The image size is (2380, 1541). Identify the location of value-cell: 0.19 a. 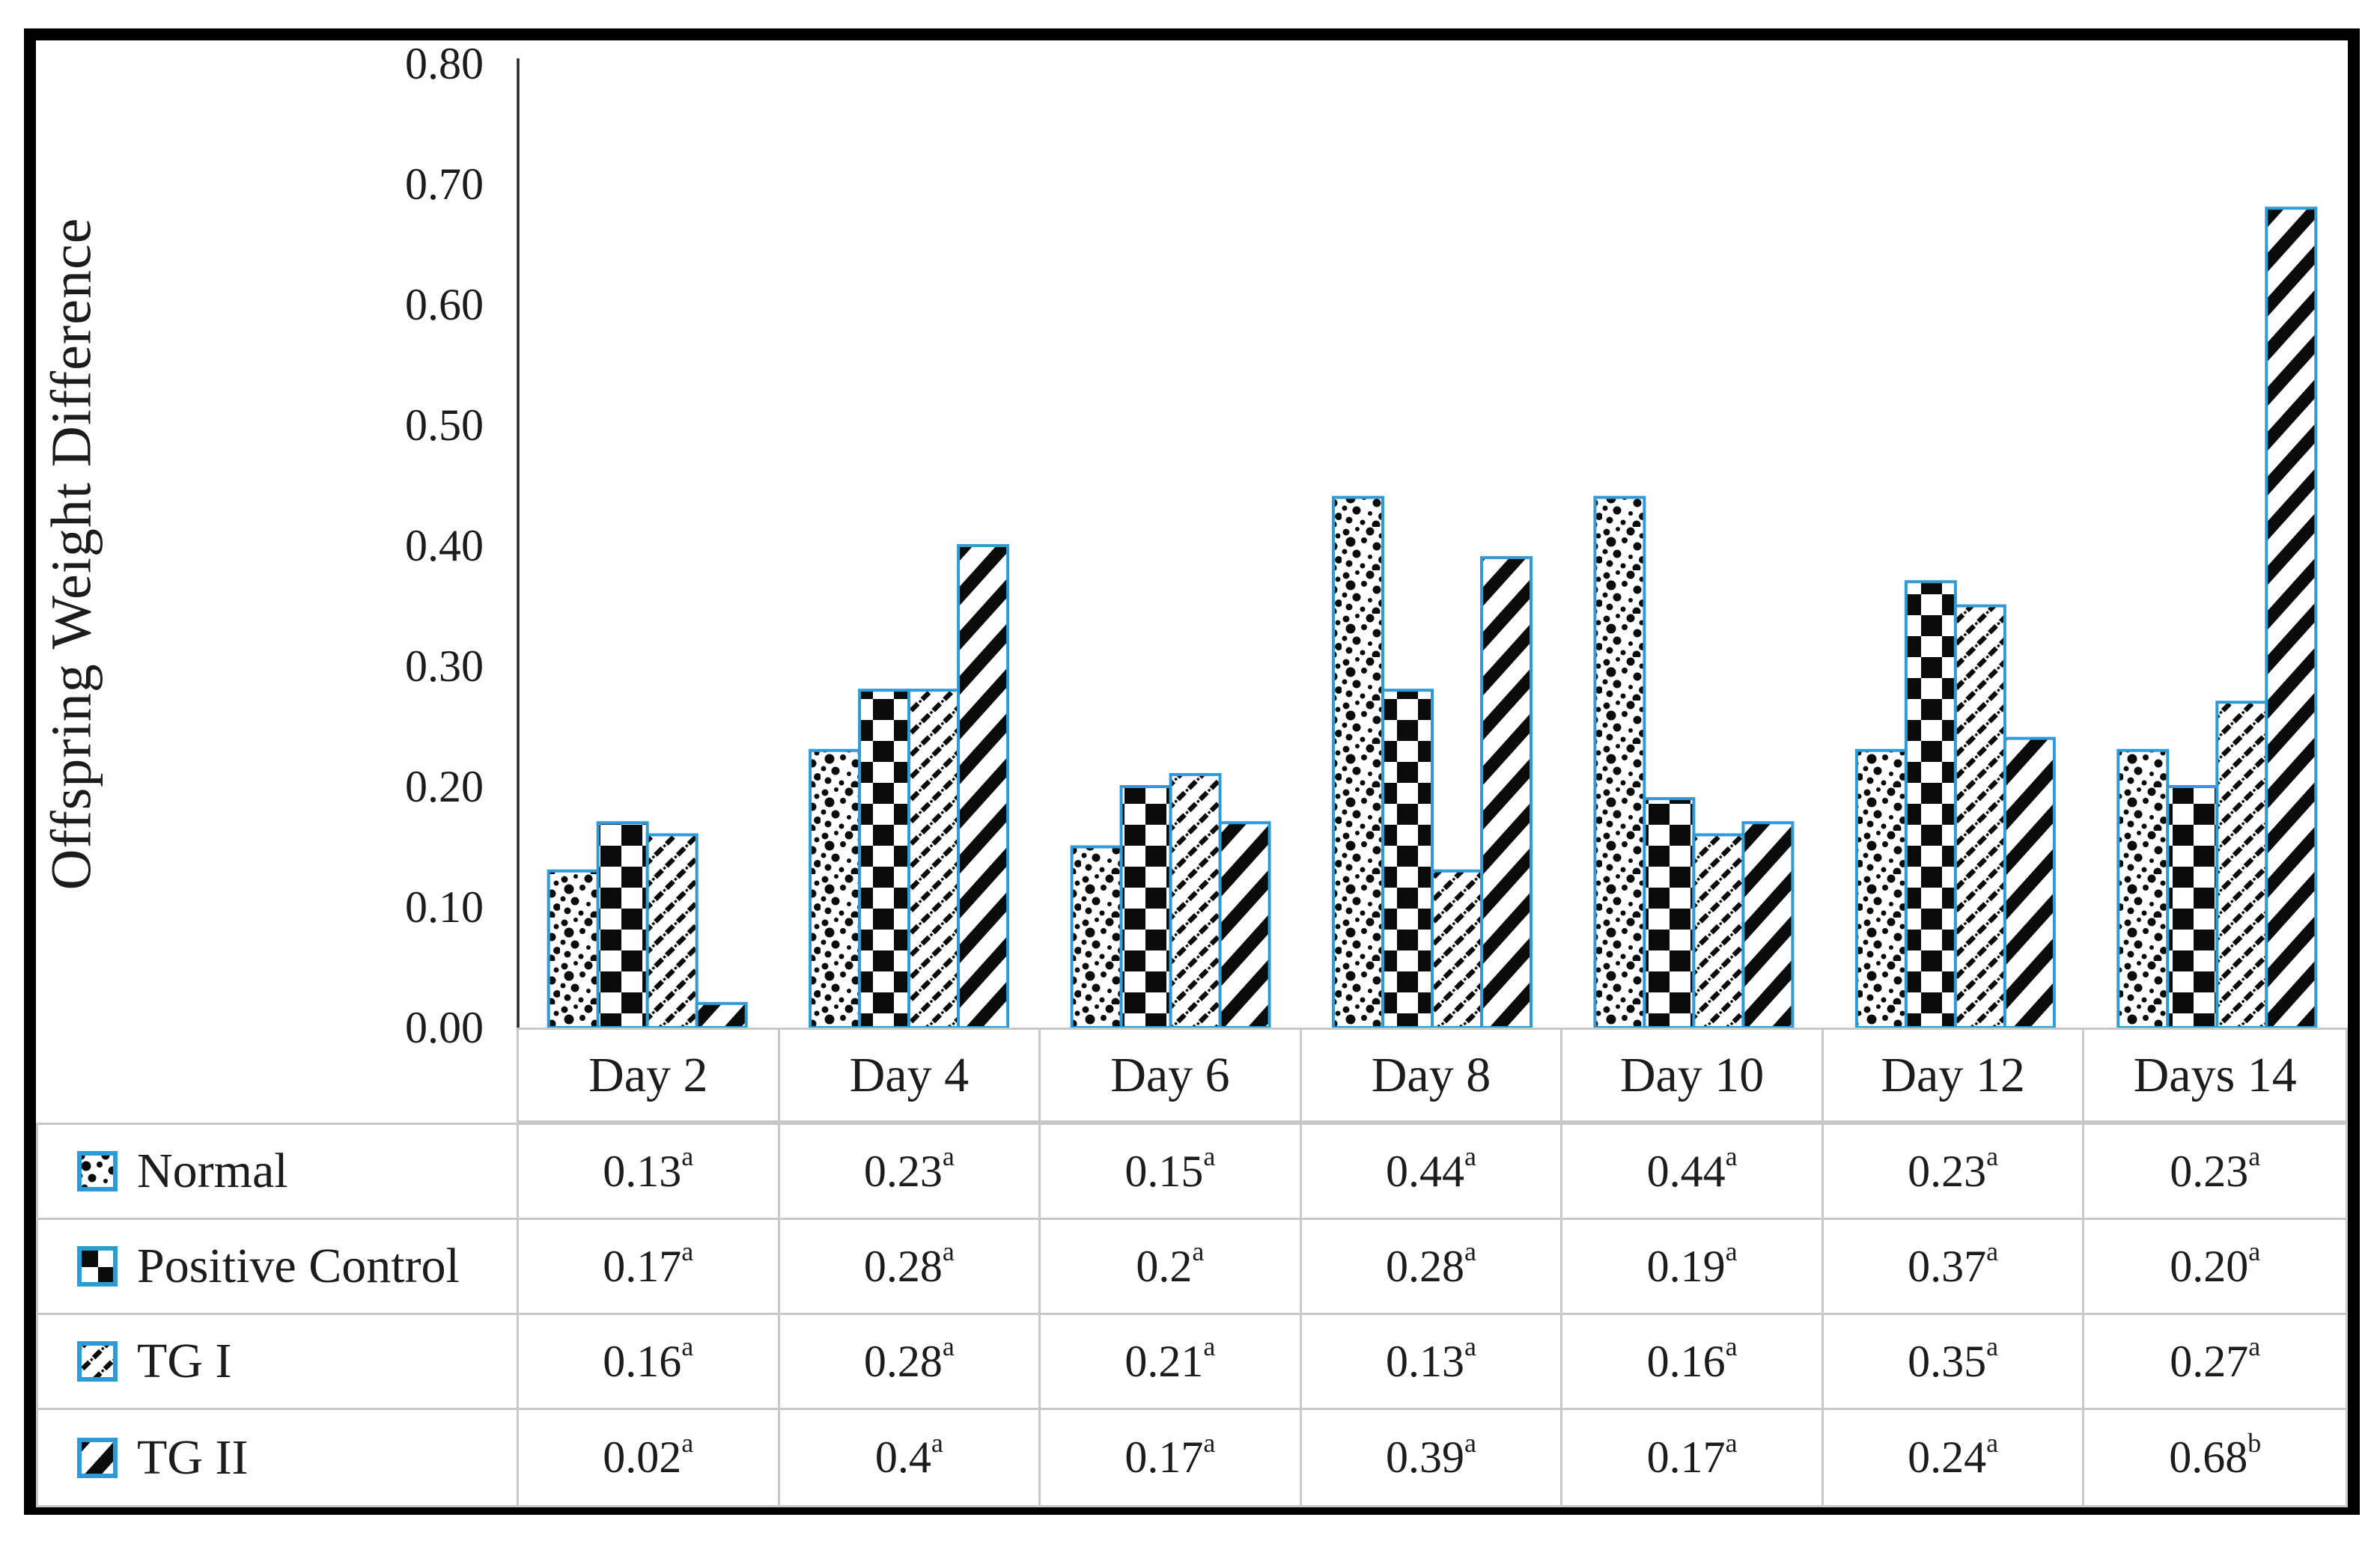
(1693, 1267).